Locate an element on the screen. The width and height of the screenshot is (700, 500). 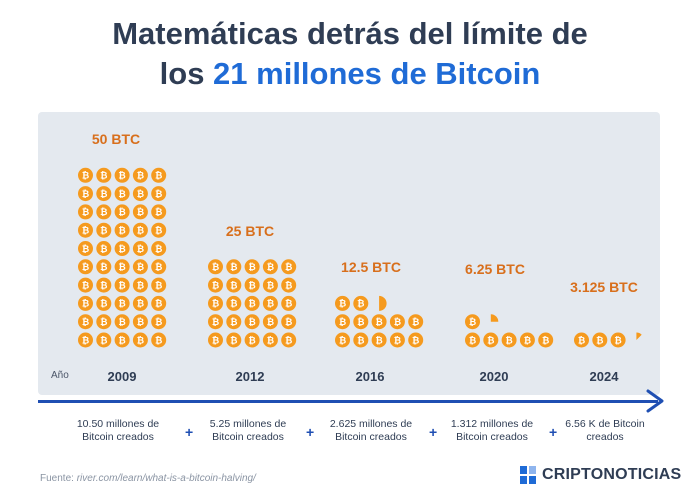
created-2024: 6.56 K de Bitcoin creados is located at coordinates (605, 430).